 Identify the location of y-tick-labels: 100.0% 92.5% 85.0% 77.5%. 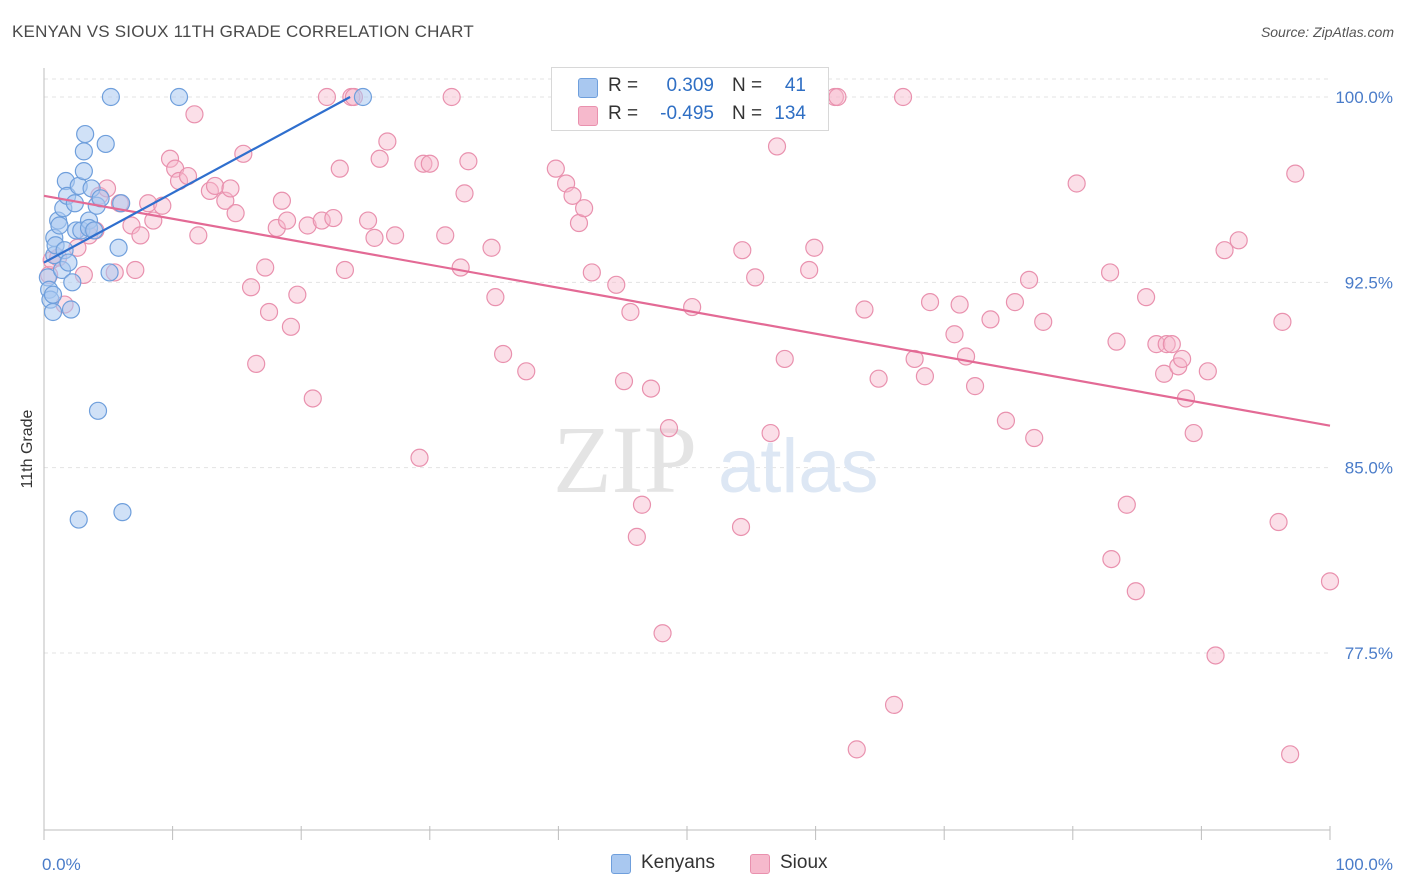
(1364, 375).